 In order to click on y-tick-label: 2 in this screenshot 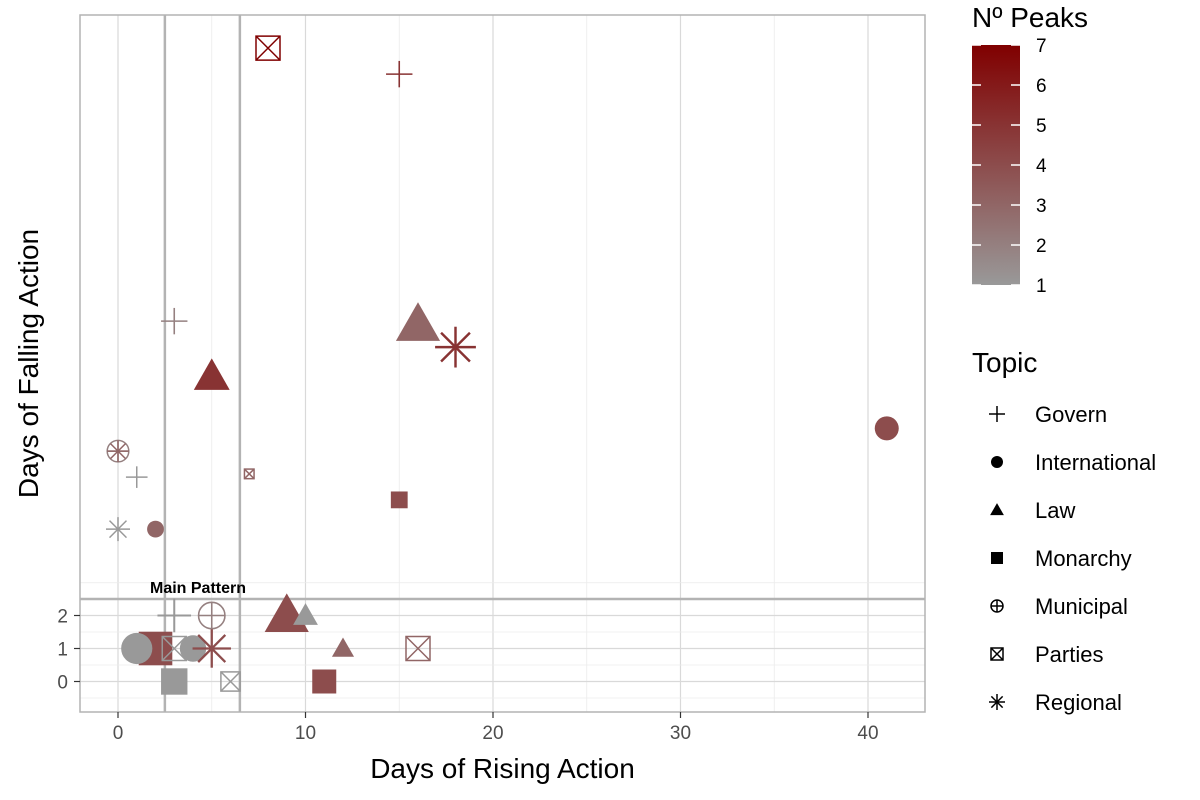, I will do `click(62, 617)`.